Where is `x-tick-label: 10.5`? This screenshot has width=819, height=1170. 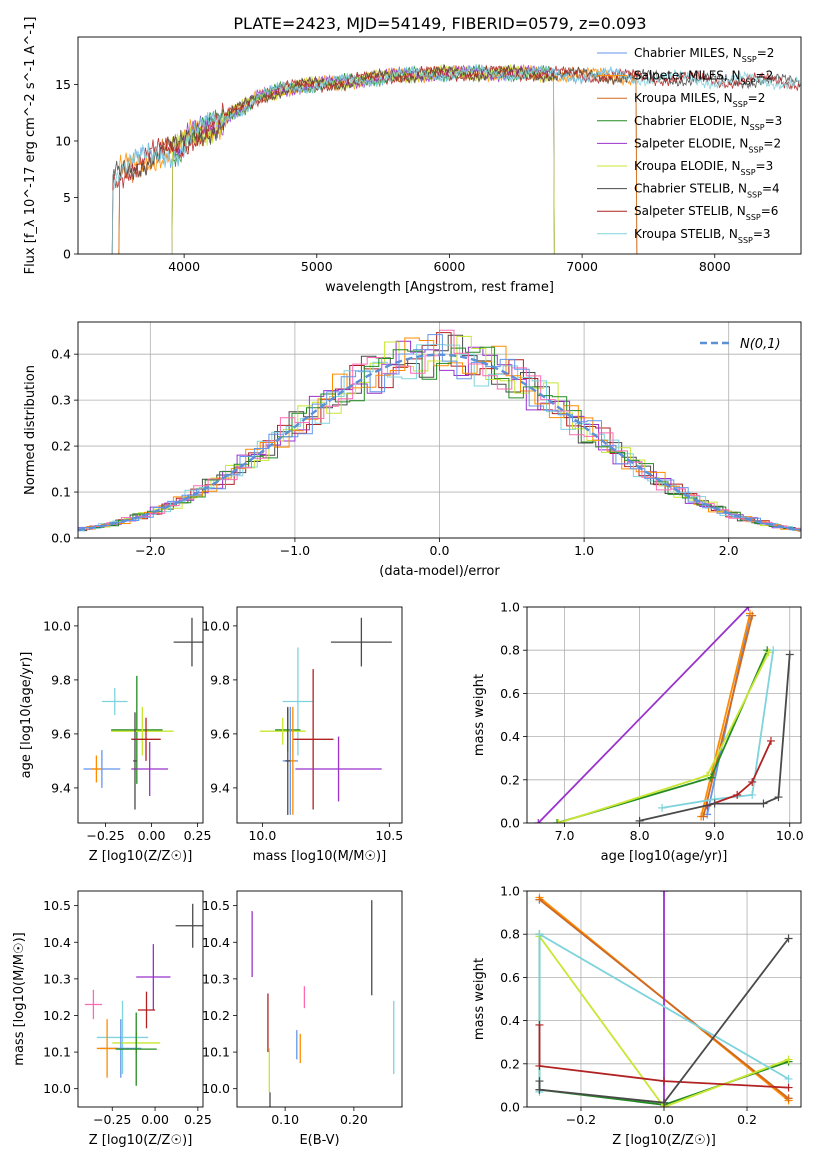
x-tick-label: 10.5 is located at coordinates (389, 835).